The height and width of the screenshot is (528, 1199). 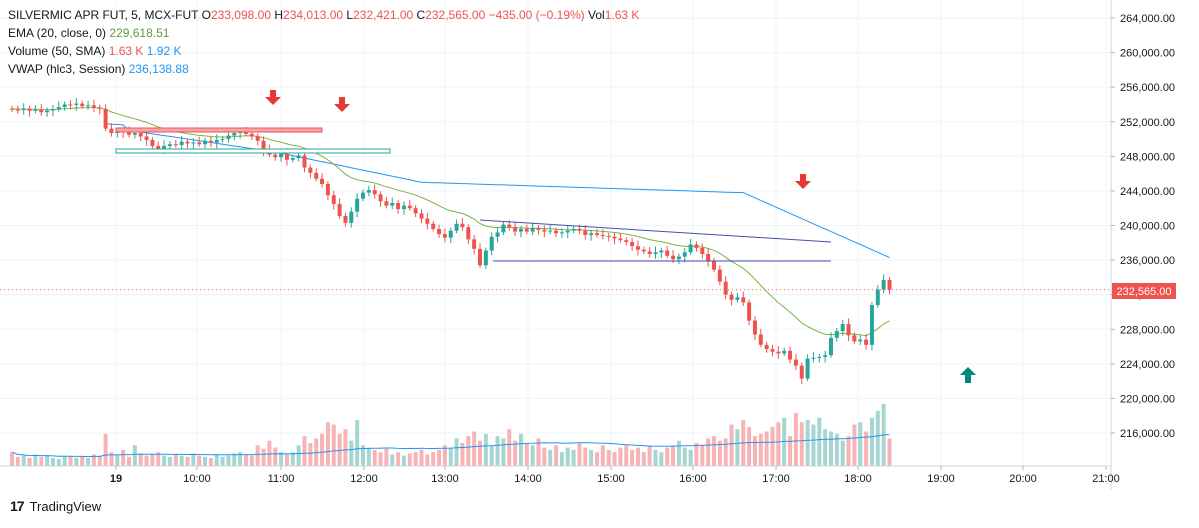 I want to click on support-box, so click(x=253, y=151).